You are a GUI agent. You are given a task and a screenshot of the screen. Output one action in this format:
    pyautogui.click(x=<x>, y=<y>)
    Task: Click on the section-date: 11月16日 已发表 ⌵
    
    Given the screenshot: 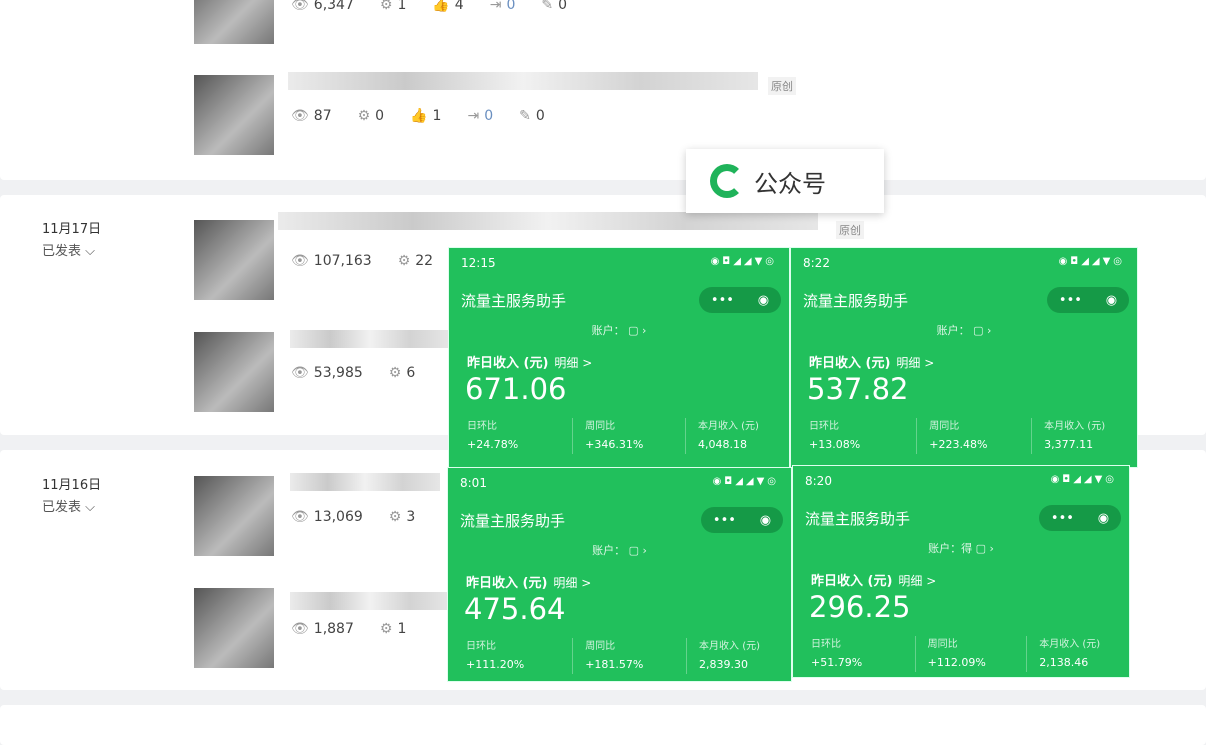 What is the action you would take?
    pyautogui.click(x=71, y=497)
    